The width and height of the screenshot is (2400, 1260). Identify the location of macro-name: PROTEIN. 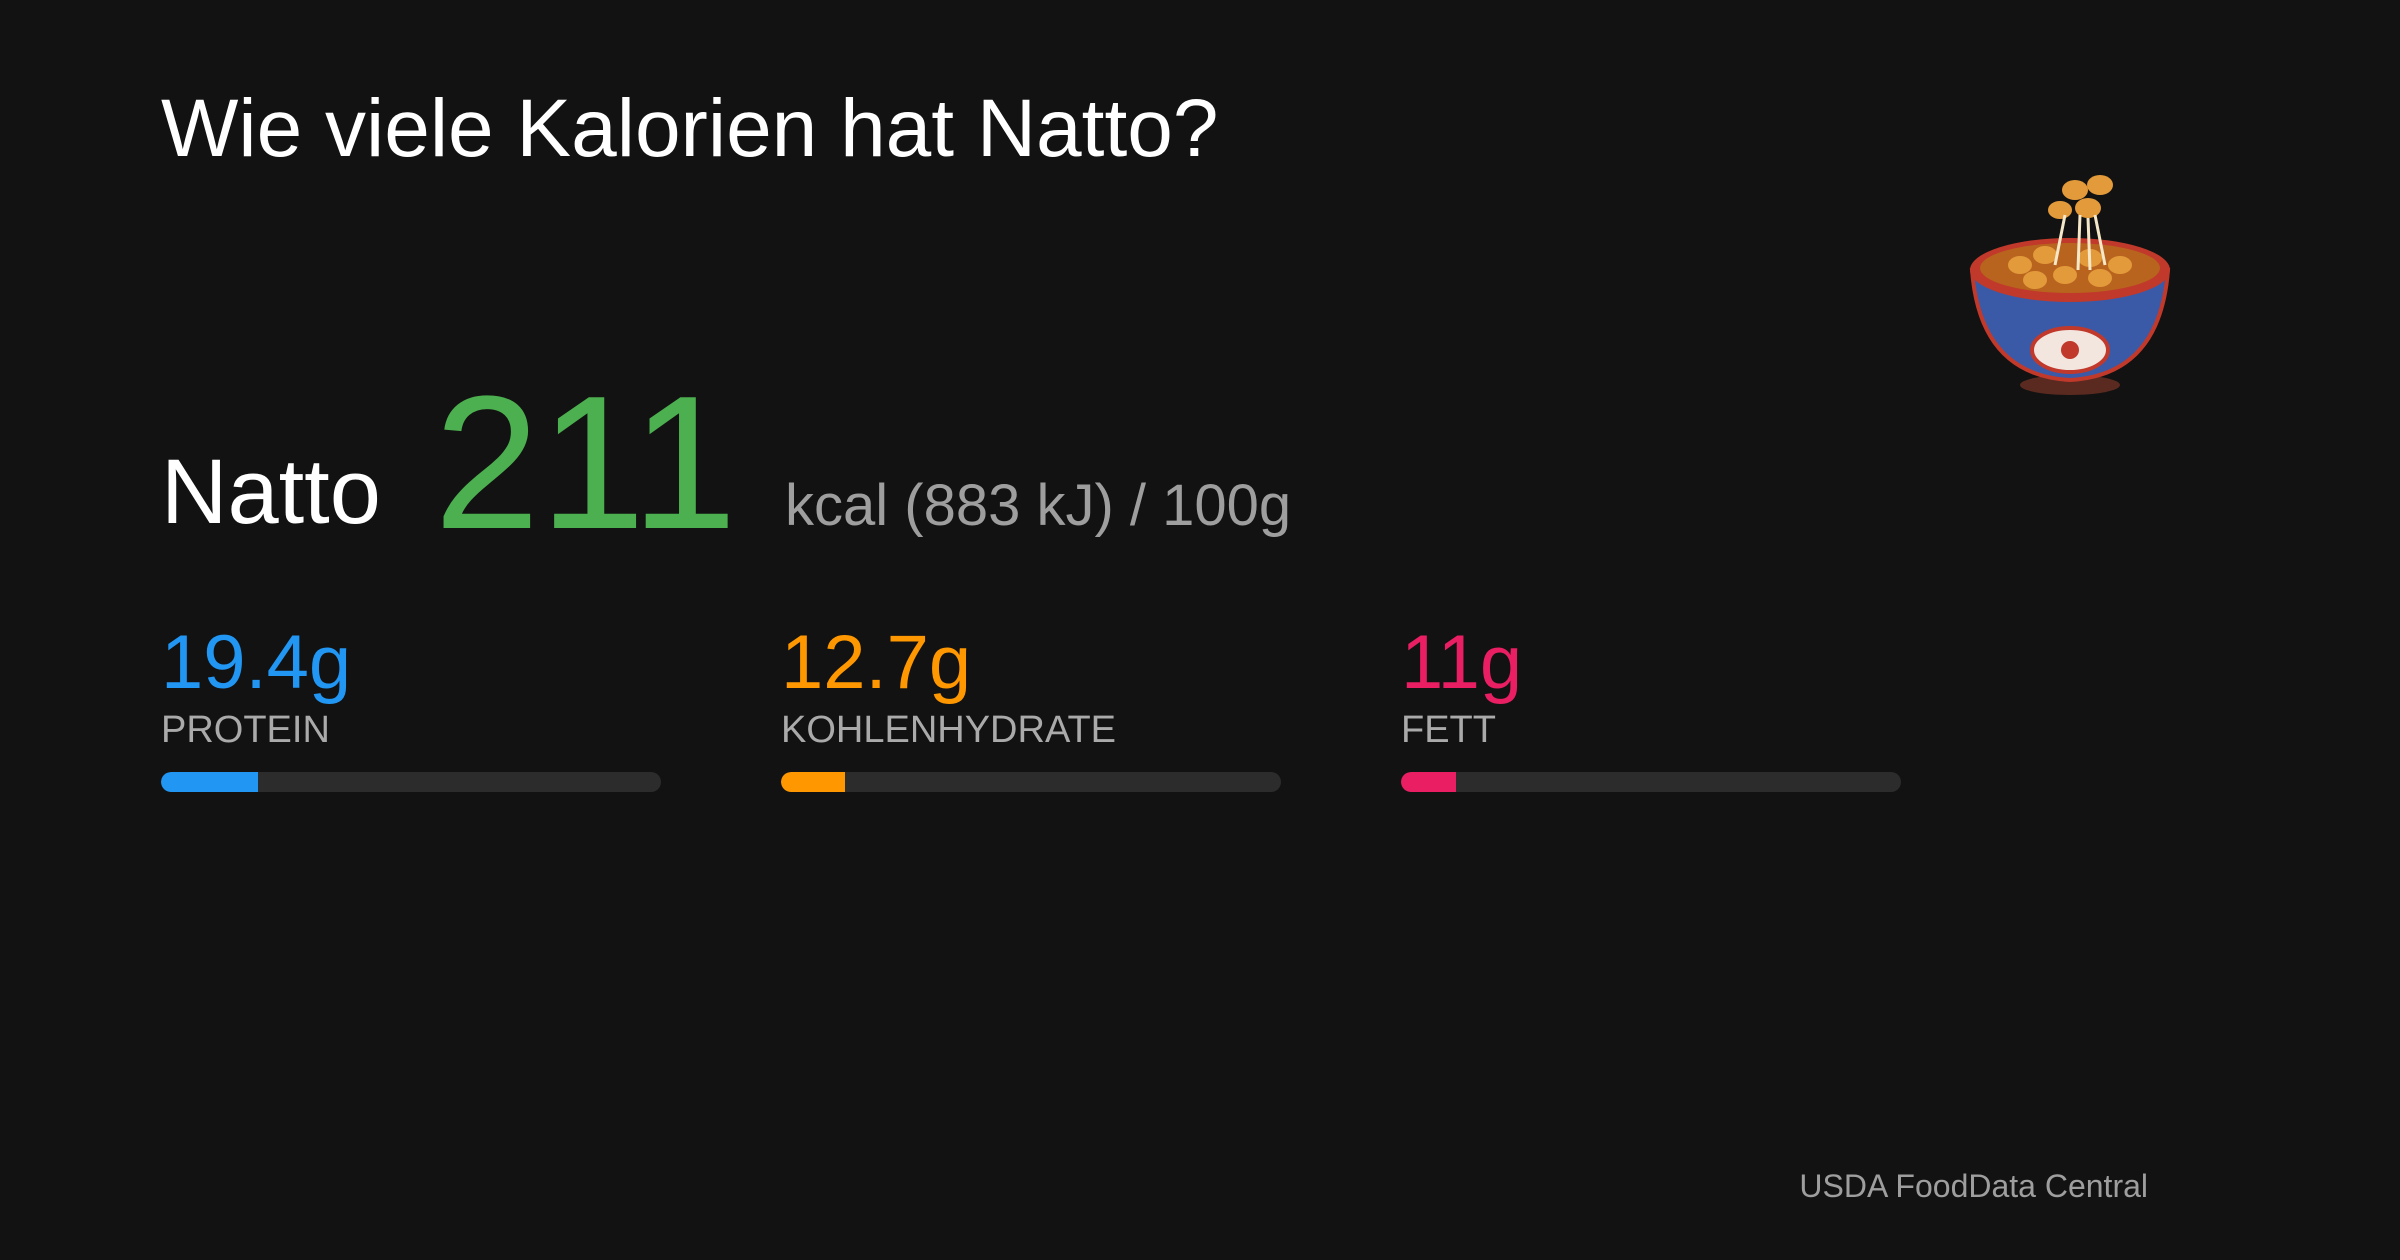
(245, 730).